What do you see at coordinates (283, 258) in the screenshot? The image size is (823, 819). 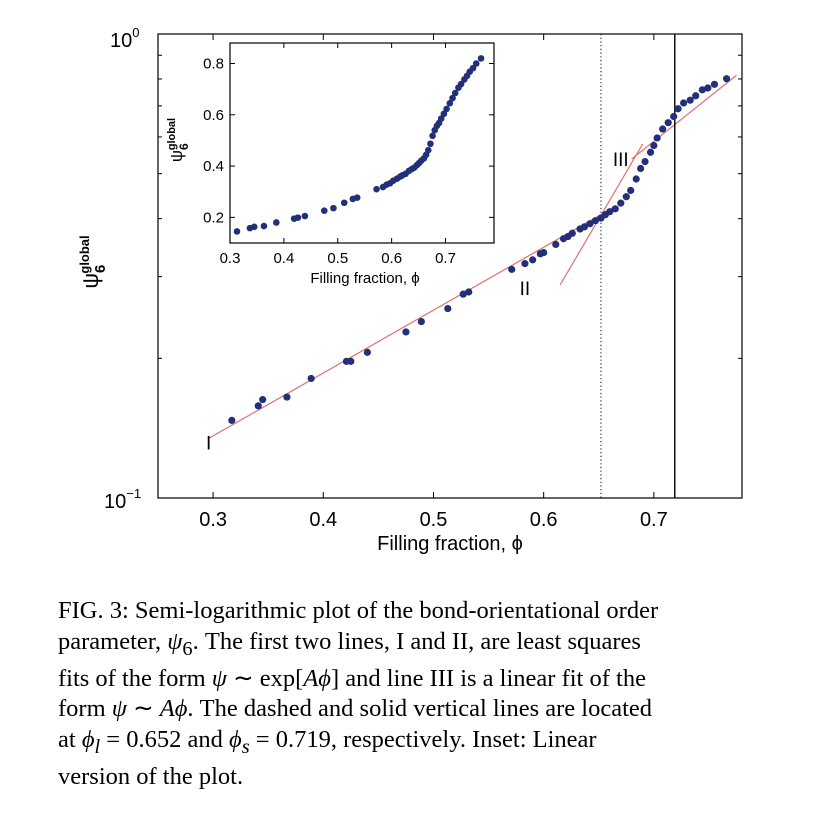 I see `inset-x-tick-label: 0.4` at bounding box center [283, 258].